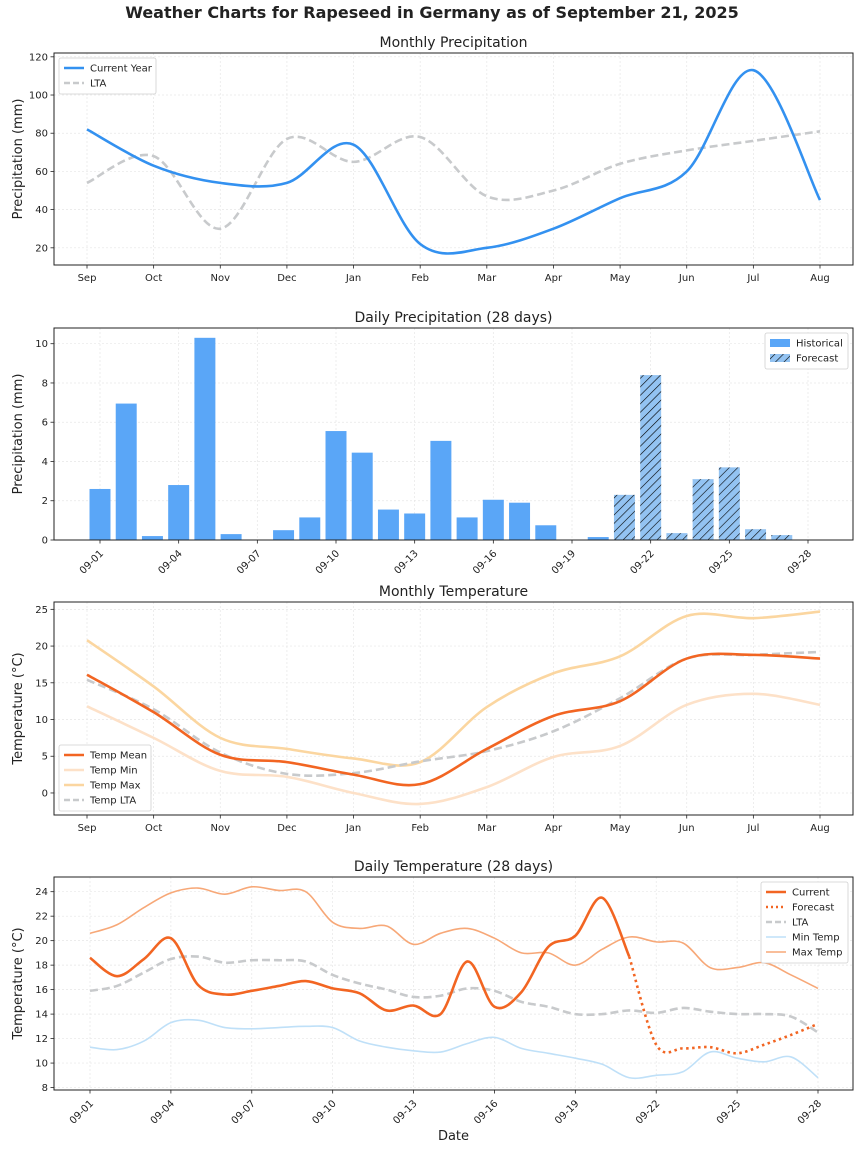 The image size is (864, 1152). Describe the element at coordinates (41, 966) in the screenshot. I see `y-tick-label: 18` at that location.